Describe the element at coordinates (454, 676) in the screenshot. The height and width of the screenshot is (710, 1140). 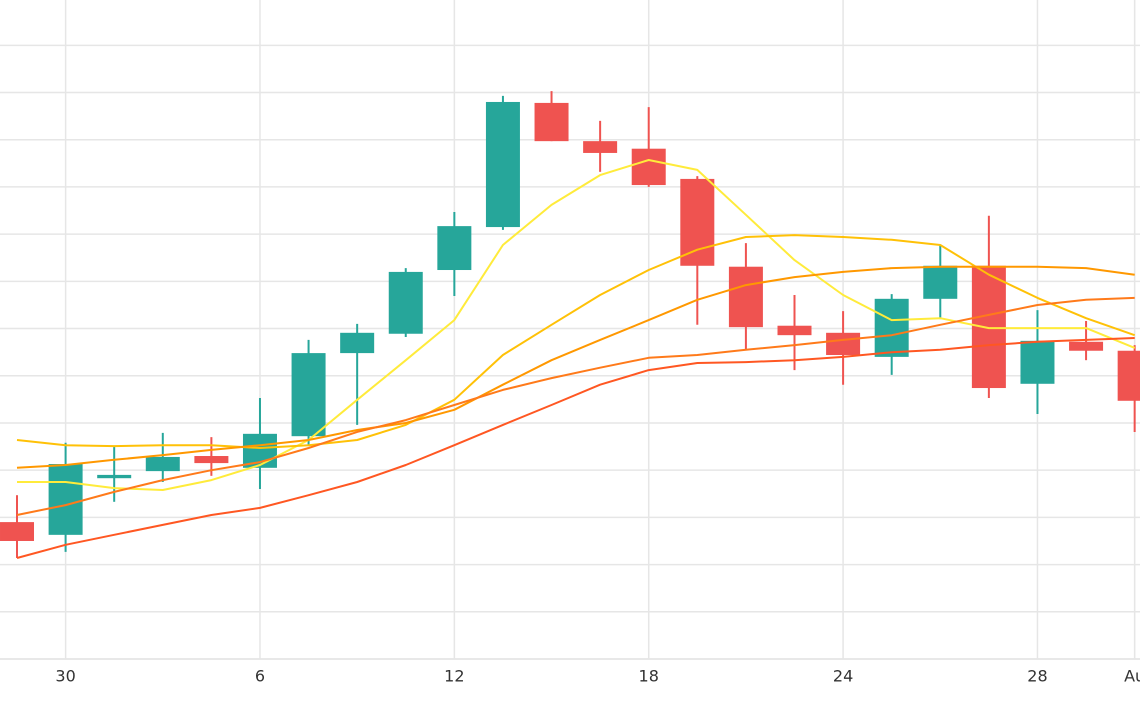
I see `x-tick-label: 12` at that location.